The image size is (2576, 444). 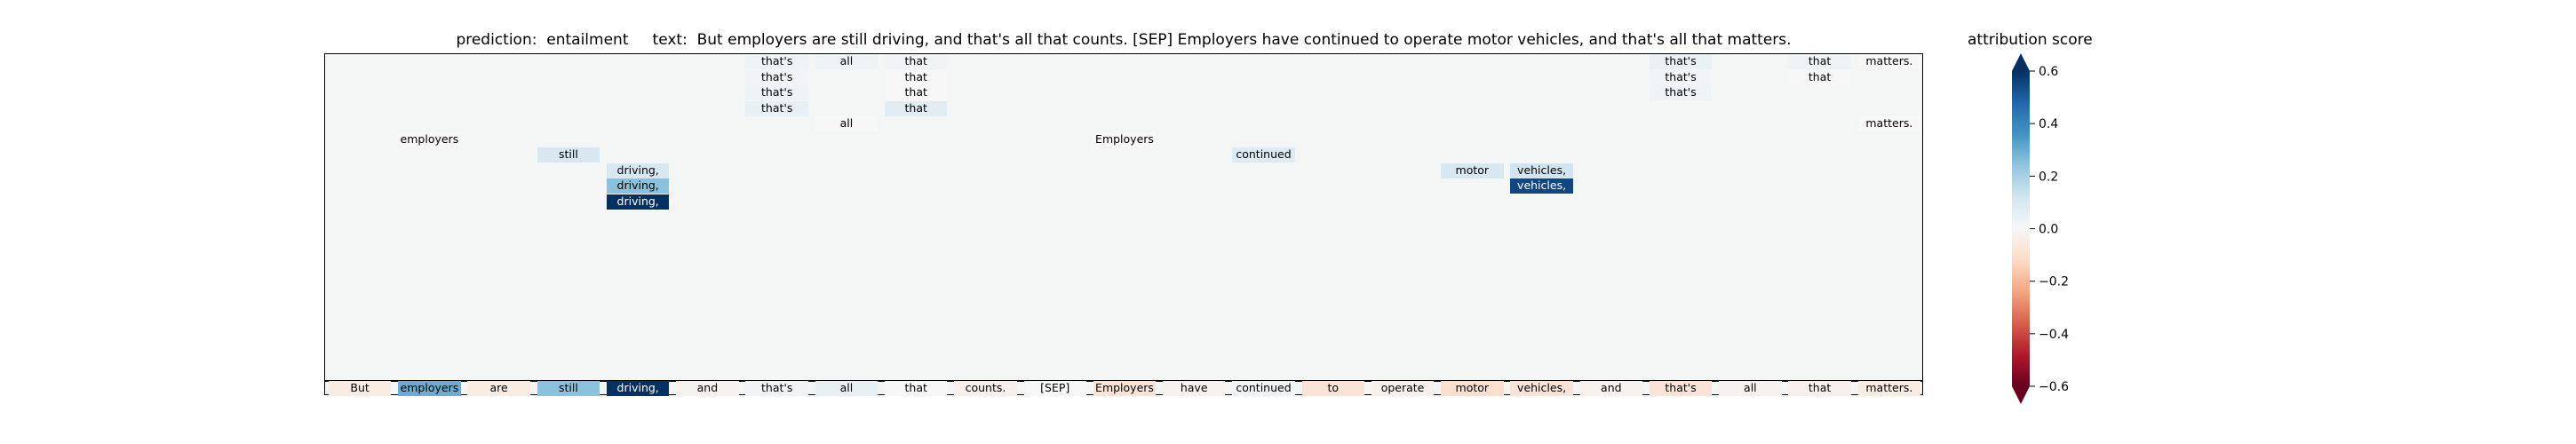 What do you see at coordinates (498, 388) in the screenshot?
I see `token-cell: are` at bounding box center [498, 388].